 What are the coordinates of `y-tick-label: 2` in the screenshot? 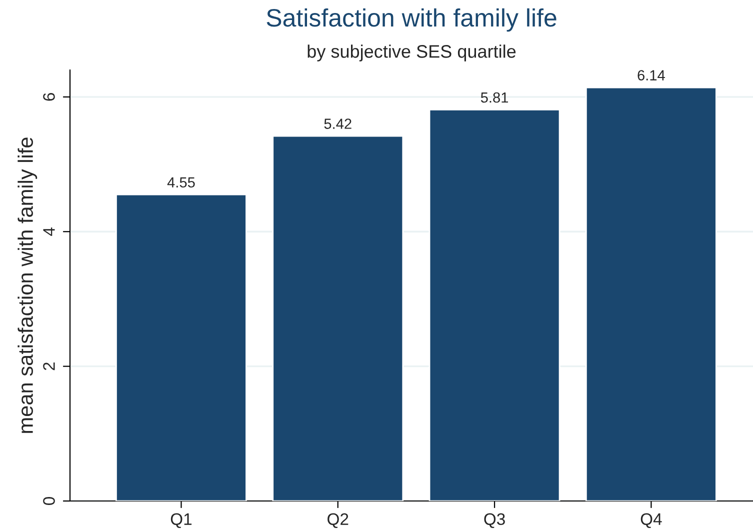 It's located at (49, 366).